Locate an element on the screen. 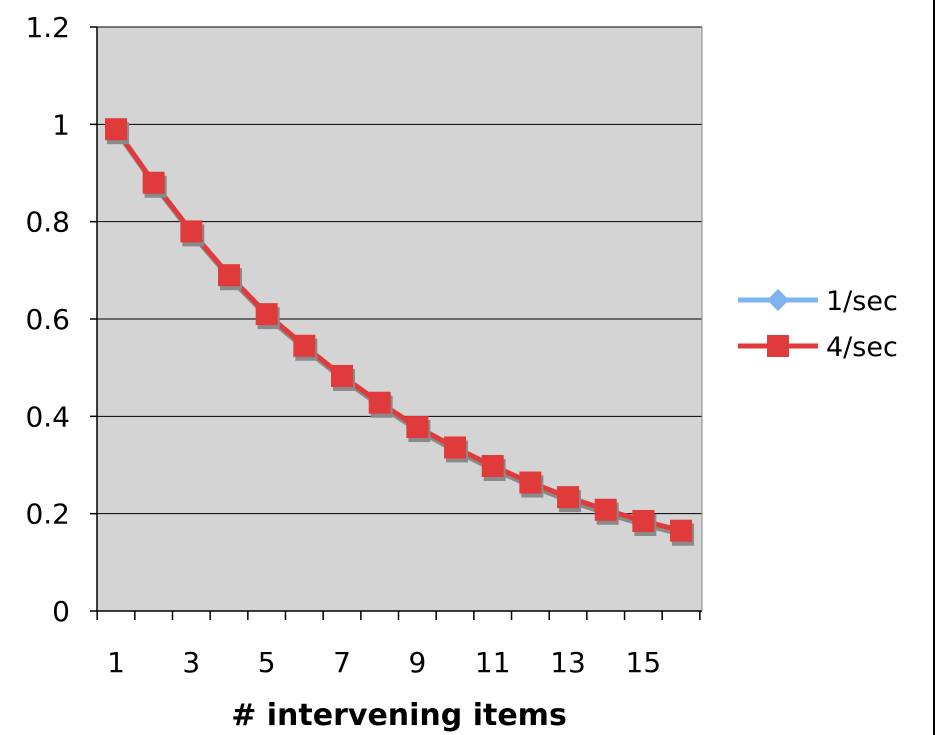 The width and height of the screenshot is (938, 735). y-tick-label: 0 is located at coordinates (61, 611).